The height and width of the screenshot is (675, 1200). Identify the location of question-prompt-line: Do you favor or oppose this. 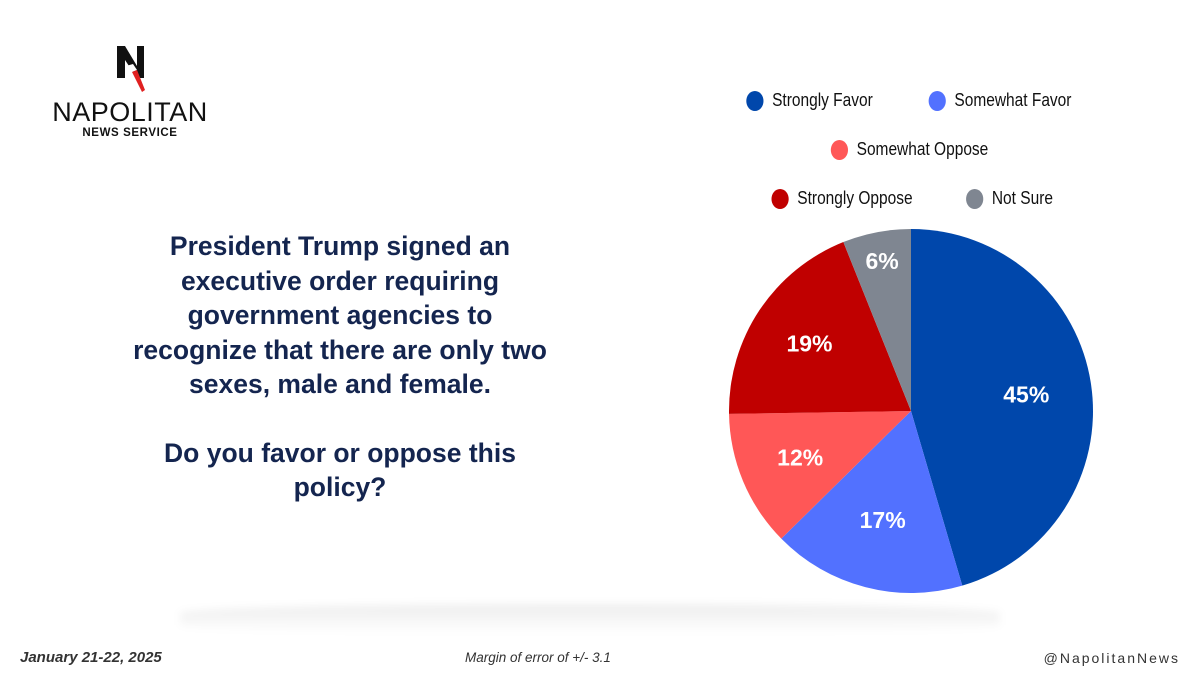
(340, 452).